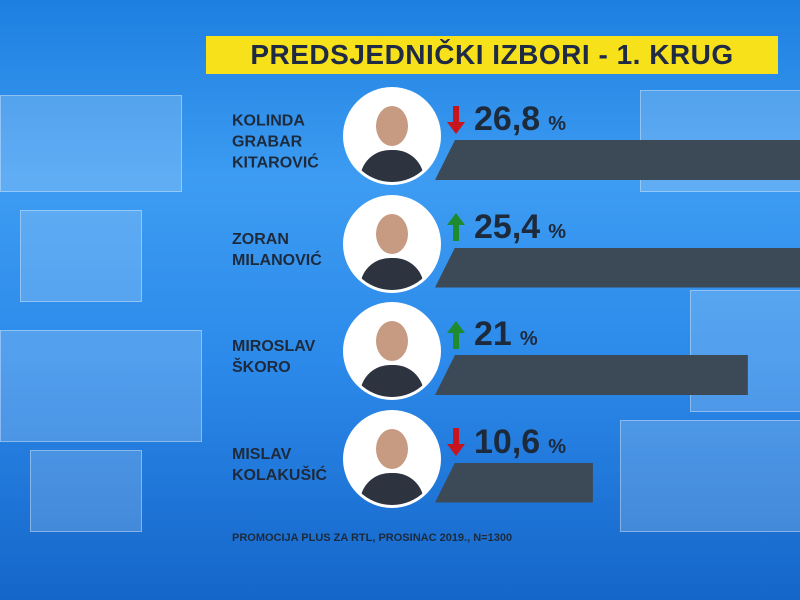  I want to click on candidate-name: MISLAV KOLAKUŠIĆ, so click(280, 464).